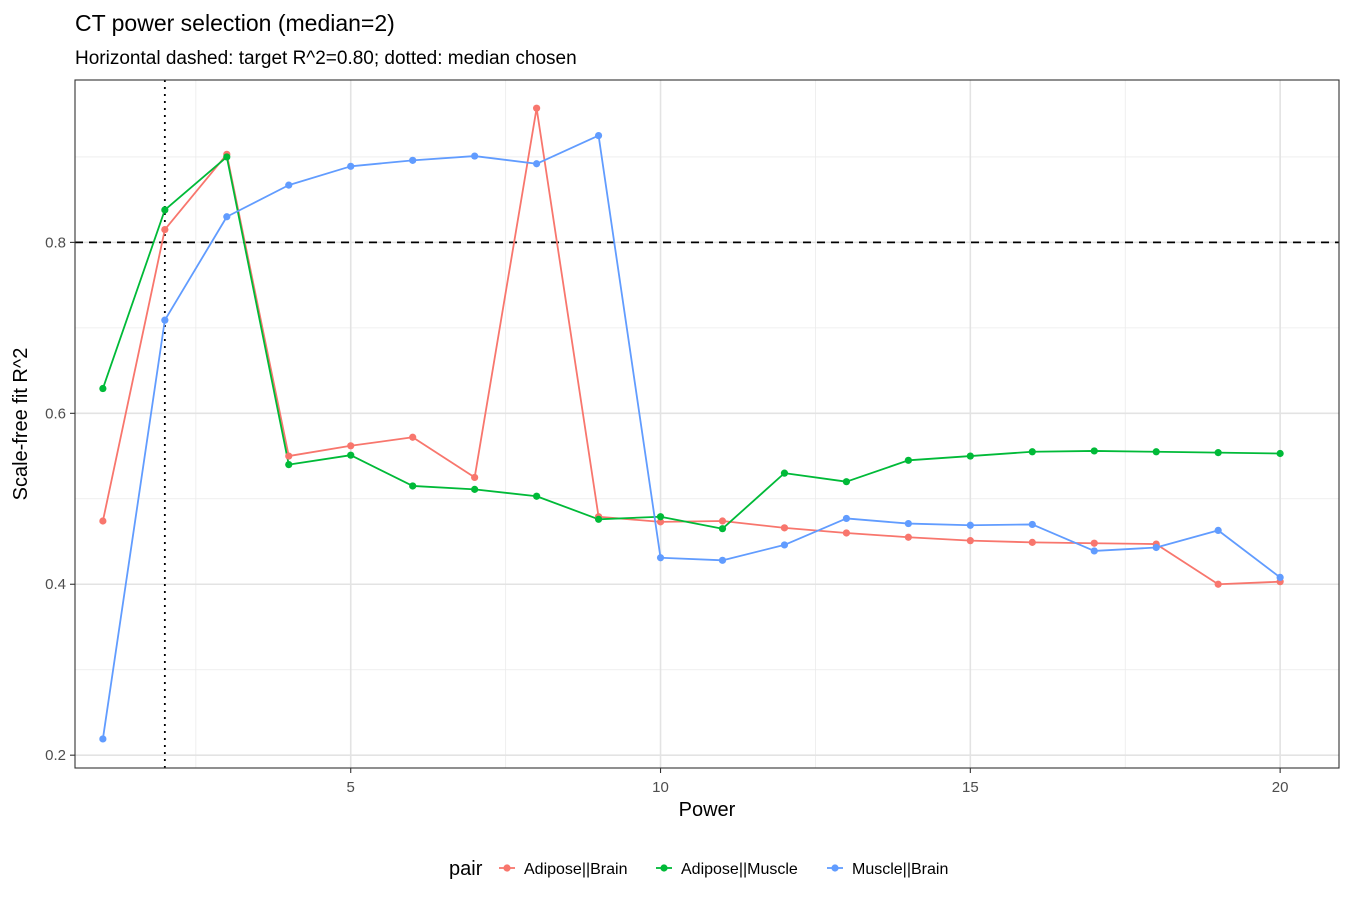 The width and height of the screenshot is (1350, 900). Describe the element at coordinates (970, 787) in the screenshot. I see `x-tick-label: 15` at that location.